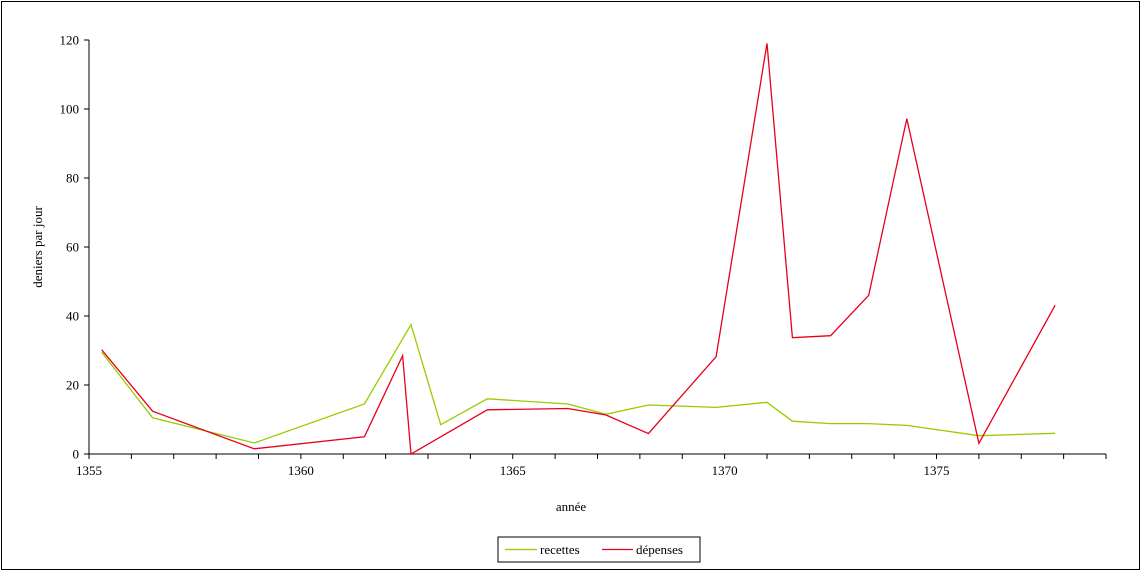 This screenshot has height=573, width=1143. What do you see at coordinates (560, 549) in the screenshot?
I see `legend-label-recettes: recettes` at bounding box center [560, 549].